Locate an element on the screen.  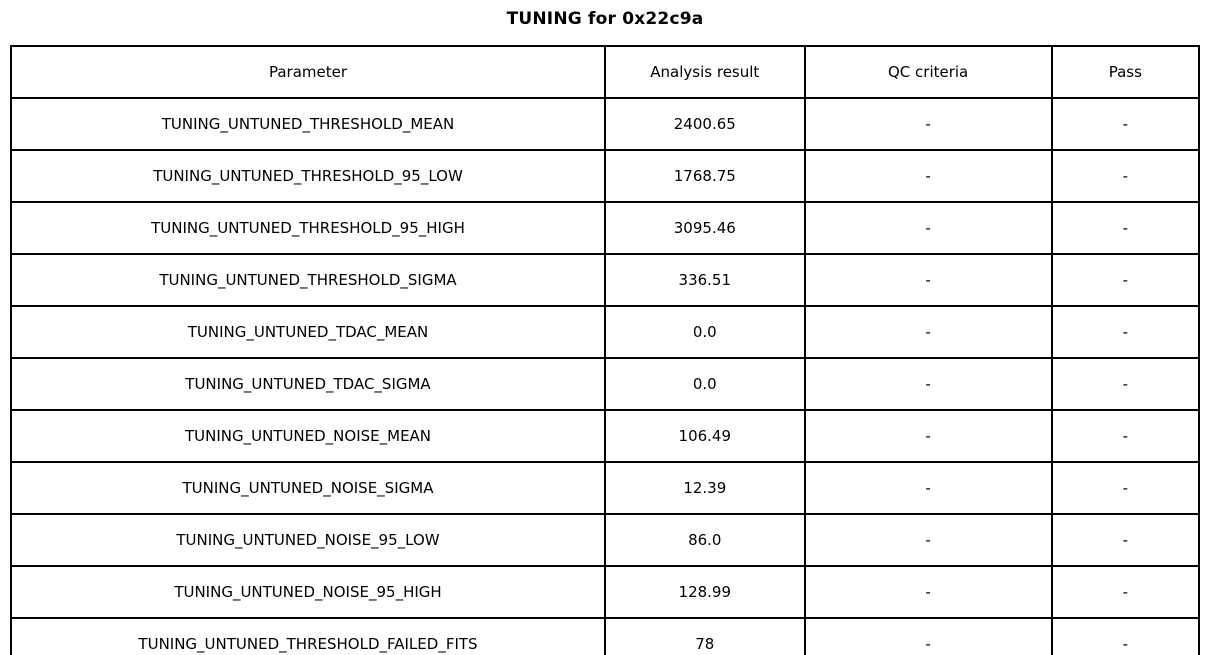
cell-analysis-result: 1768.75 is located at coordinates (705, 176).